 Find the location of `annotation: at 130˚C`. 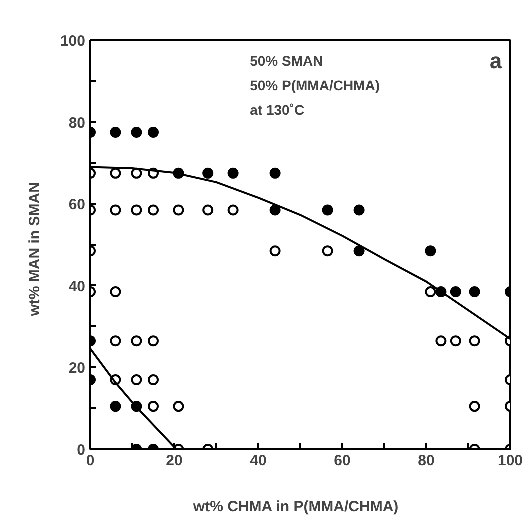

annotation: at 130˚C is located at coordinates (277, 110).